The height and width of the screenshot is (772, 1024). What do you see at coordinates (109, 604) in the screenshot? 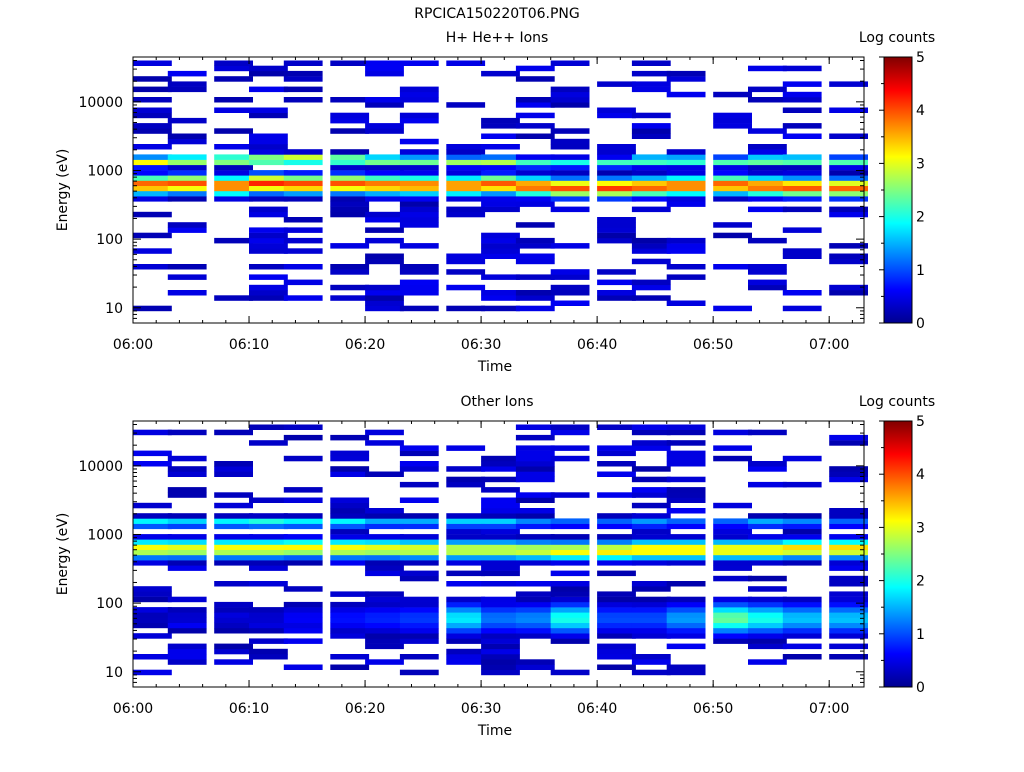
I see `y-tick-label: 100` at bounding box center [109, 604].